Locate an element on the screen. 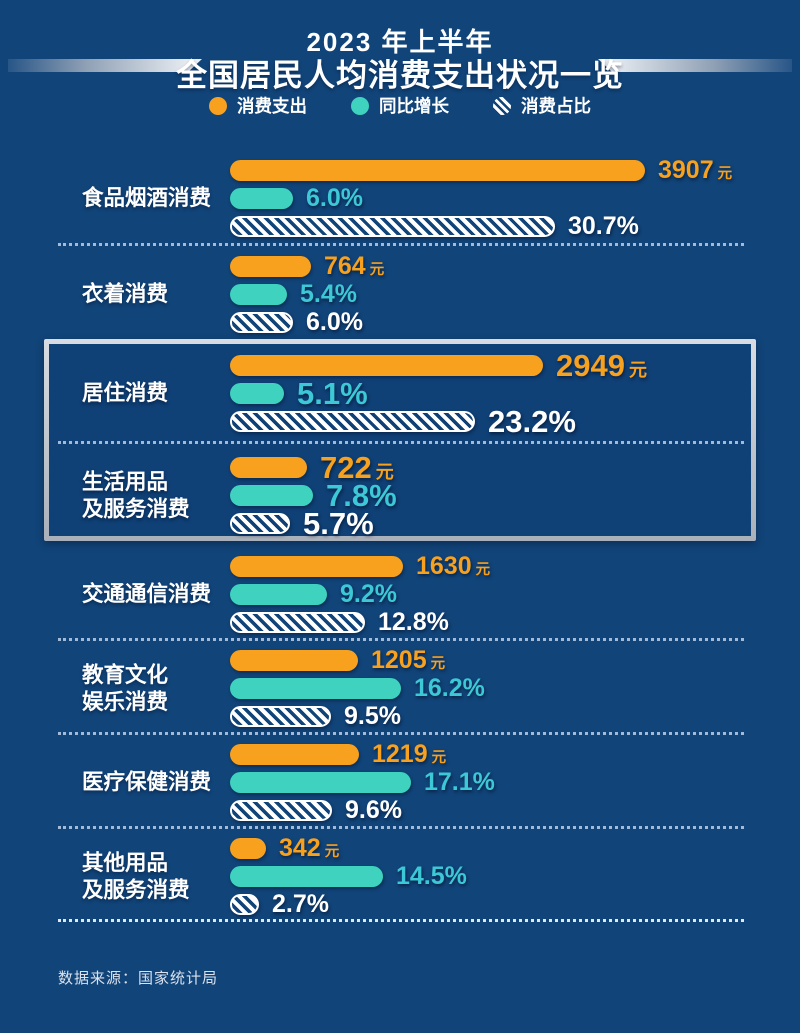  category-row-food: 食品烟酒消费 3907 元 6.0% 30.7% is located at coordinates (400, 198).